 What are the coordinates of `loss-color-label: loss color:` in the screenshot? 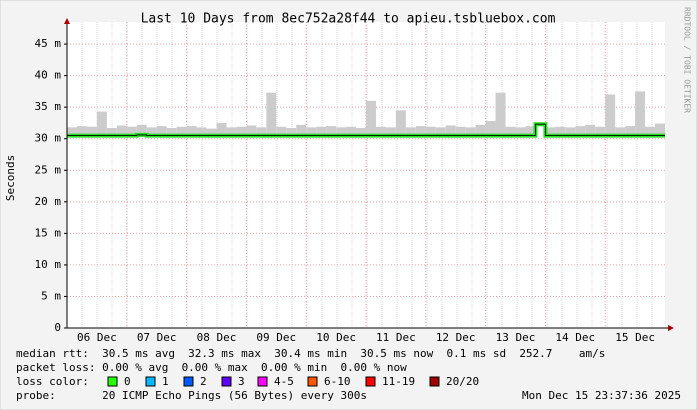 It's located at (52, 381).